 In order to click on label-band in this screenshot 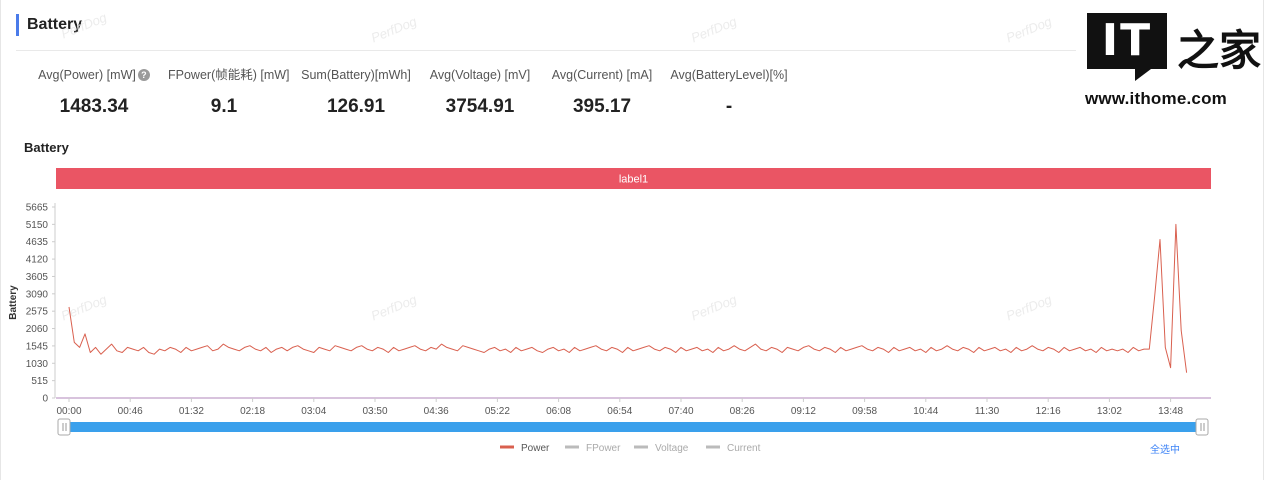, I will do `click(633, 178)`.